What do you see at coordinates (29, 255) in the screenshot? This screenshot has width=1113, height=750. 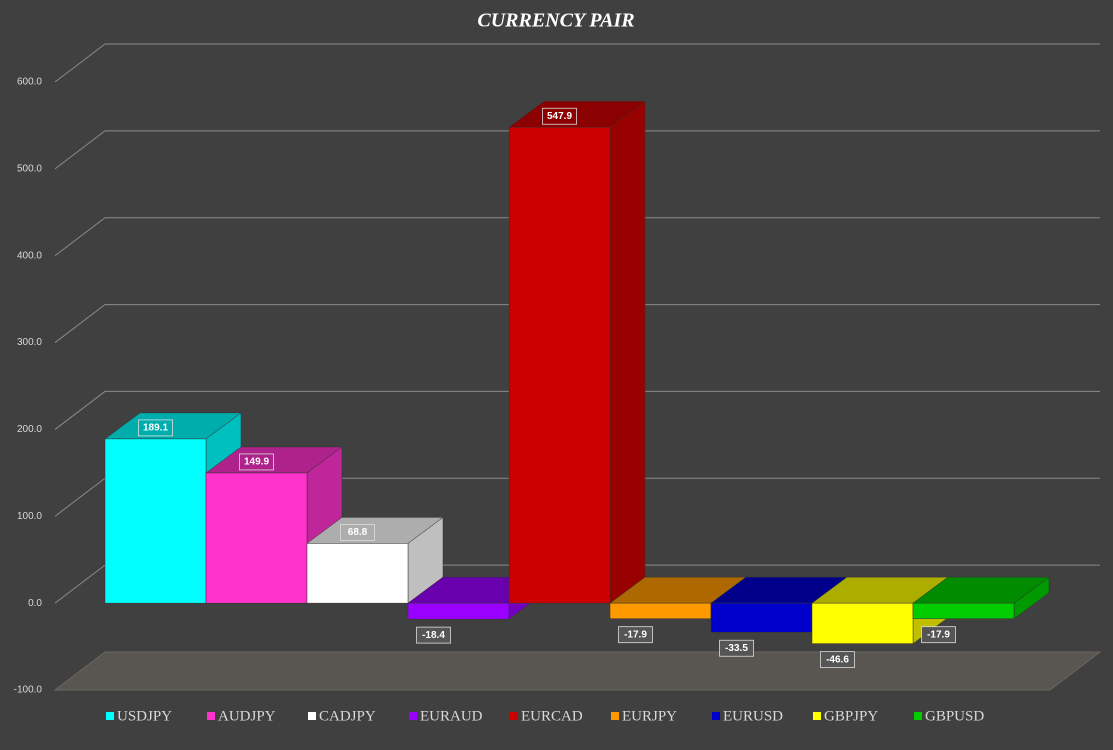 I see `y-tick-label: 400.0` at bounding box center [29, 255].